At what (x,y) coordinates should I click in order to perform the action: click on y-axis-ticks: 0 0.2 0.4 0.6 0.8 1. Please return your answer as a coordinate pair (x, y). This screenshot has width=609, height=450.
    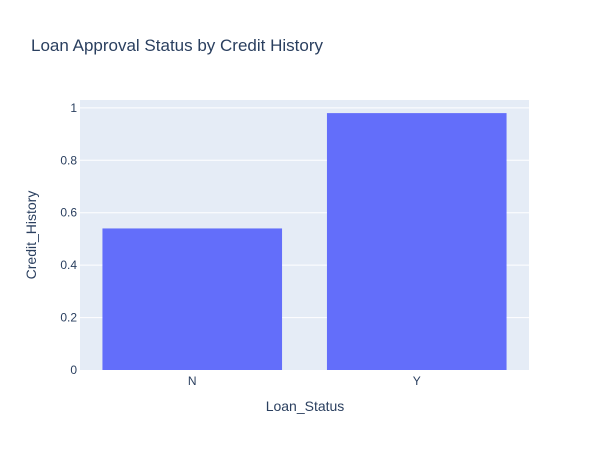
    Looking at the image, I should click on (68, 239).